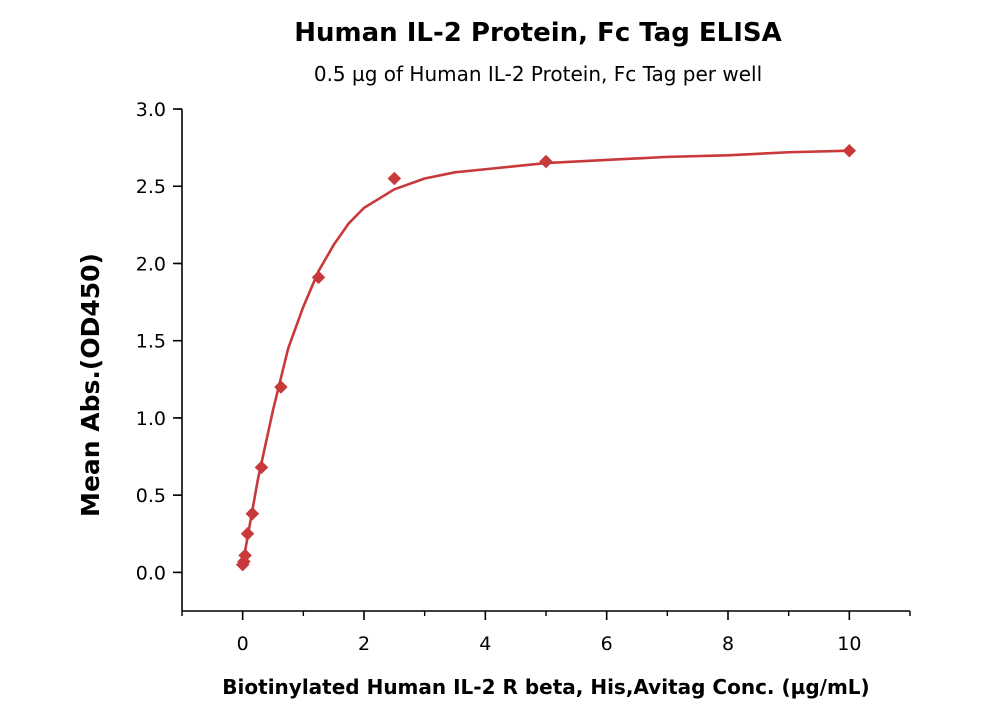 Image resolution: width=1000 pixels, height=714 pixels. Describe the element at coordinates (151, 264) in the screenshot. I see `y-tick-label: 2.0` at that location.